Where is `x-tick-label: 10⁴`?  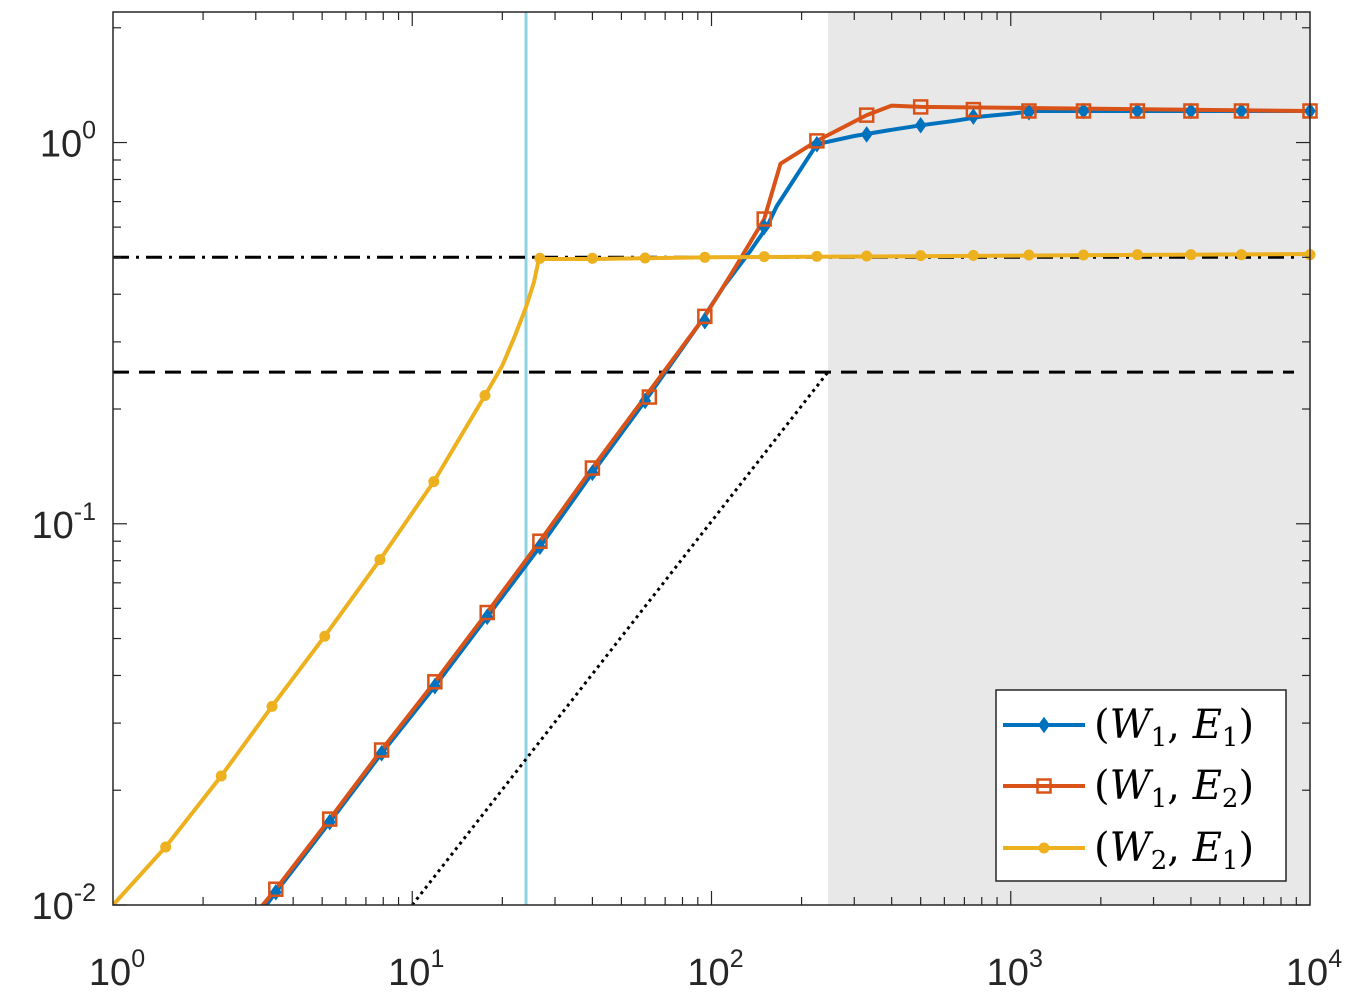
x-tick-label: 10⁴ is located at coordinates (1314, 969).